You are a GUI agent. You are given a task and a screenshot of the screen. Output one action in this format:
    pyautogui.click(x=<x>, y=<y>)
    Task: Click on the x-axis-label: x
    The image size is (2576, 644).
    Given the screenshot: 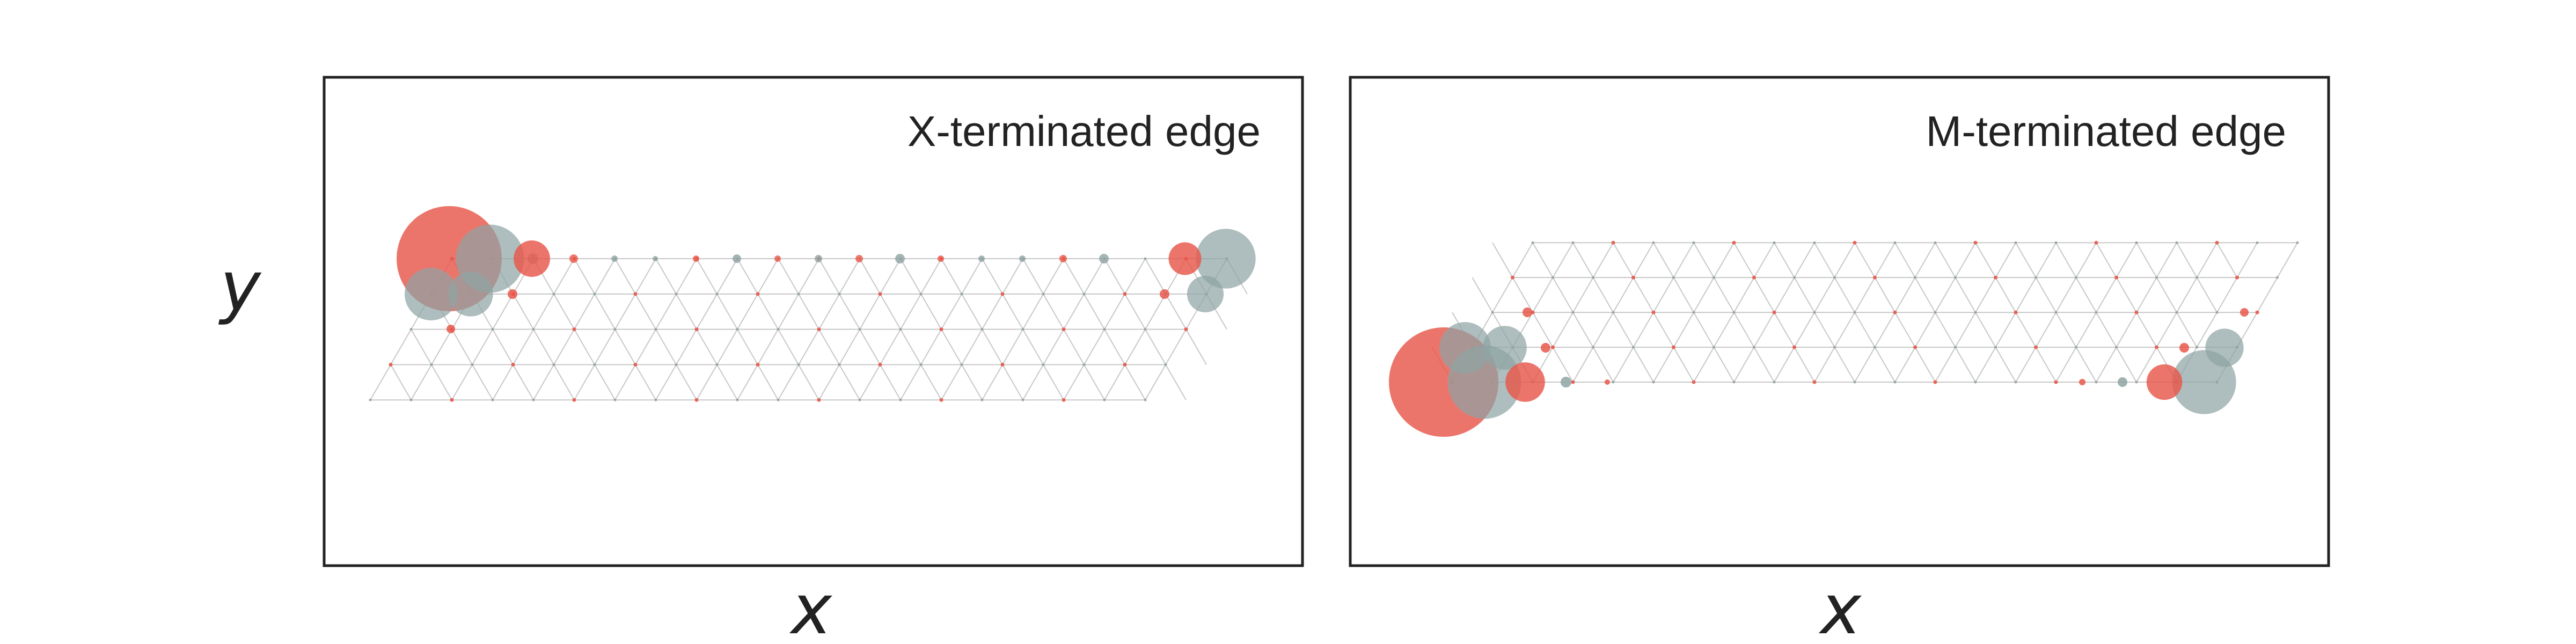 What is the action you would take?
    pyautogui.click(x=1840, y=607)
    